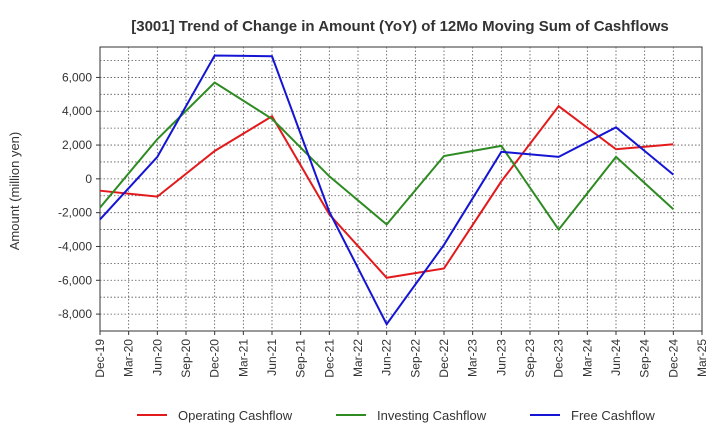  Describe the element at coordinates (129, 358) in the screenshot. I see `x-tick-label: Mar-20` at that location.